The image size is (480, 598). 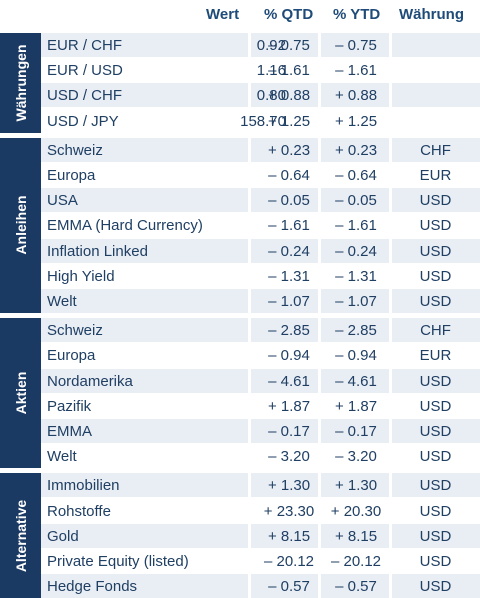 I want to click on cell-ytd: – 0.75, so click(x=356, y=45).